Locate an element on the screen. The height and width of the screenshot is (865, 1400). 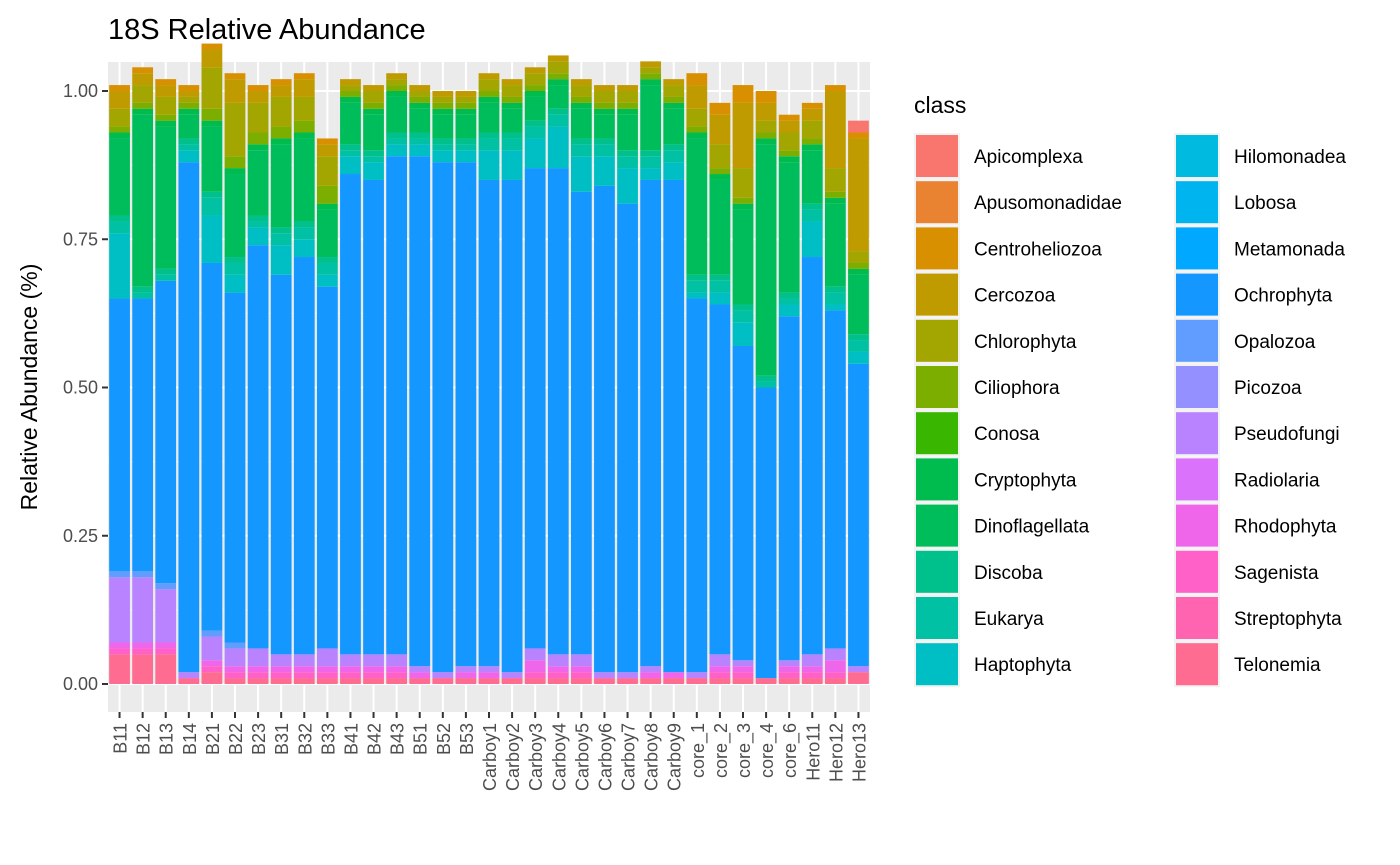
legend-item: Sagenista is located at coordinates (1246, 571).